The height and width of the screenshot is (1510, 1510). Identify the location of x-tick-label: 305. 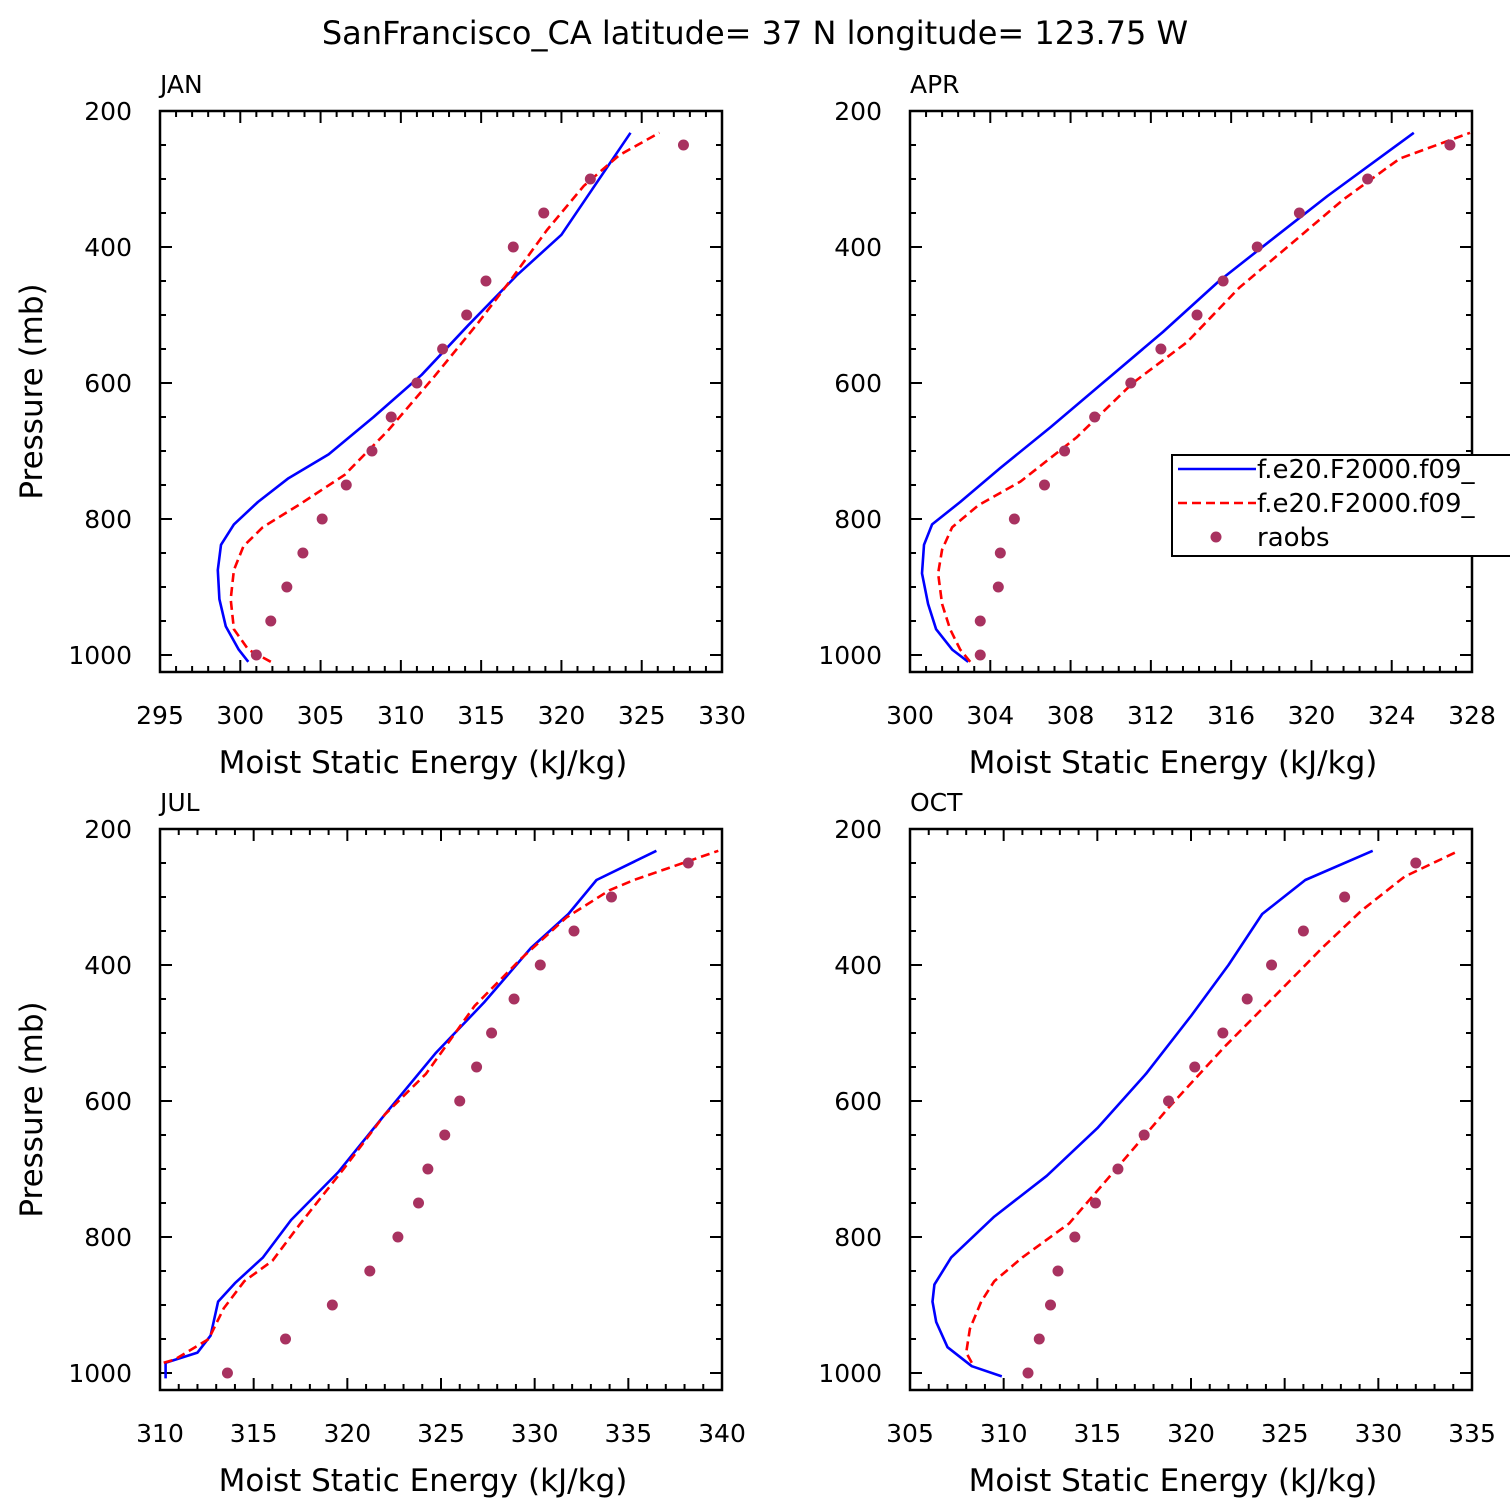
(321, 715).